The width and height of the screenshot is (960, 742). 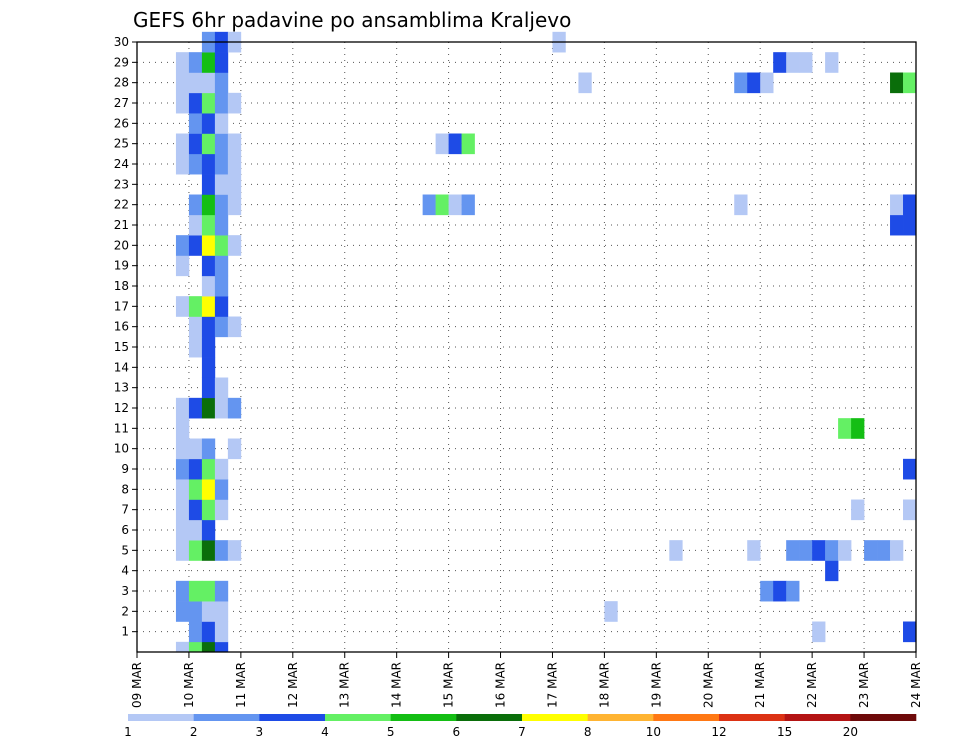 What do you see at coordinates (522, 732) in the screenshot?
I see `legend-label: 7` at bounding box center [522, 732].